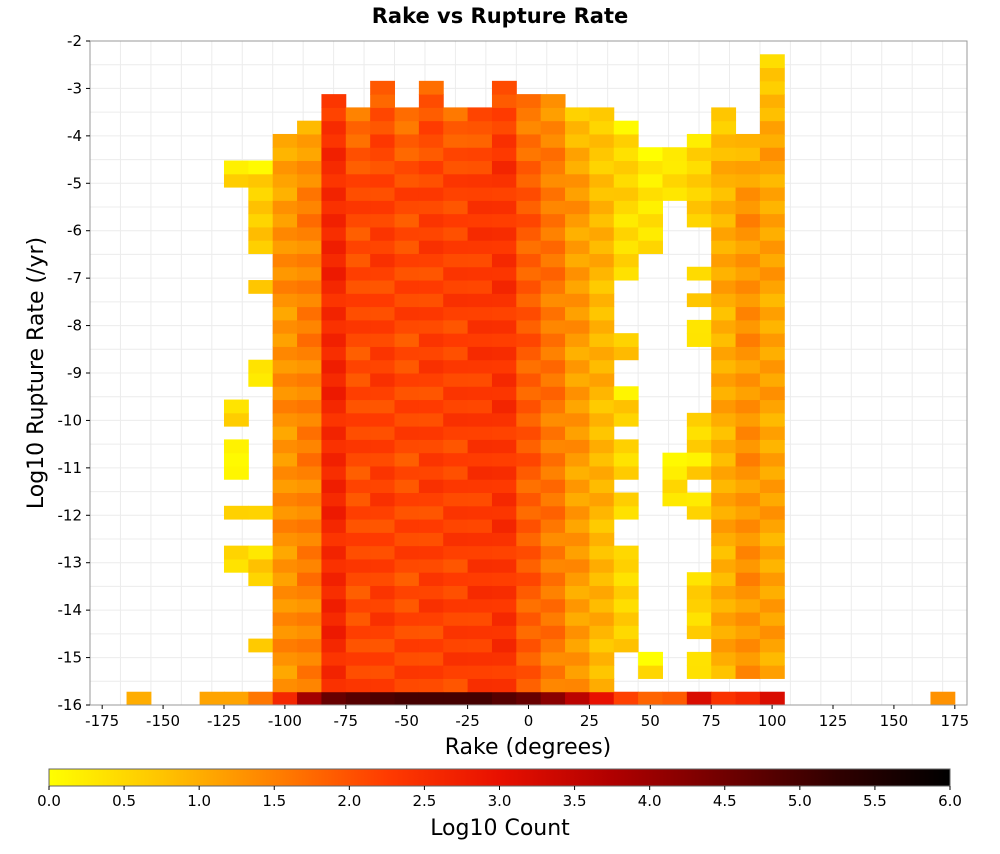 This screenshot has width=1000, height=854. Describe the element at coordinates (74, 41) in the screenshot. I see `y-tick-label: -2` at that location.